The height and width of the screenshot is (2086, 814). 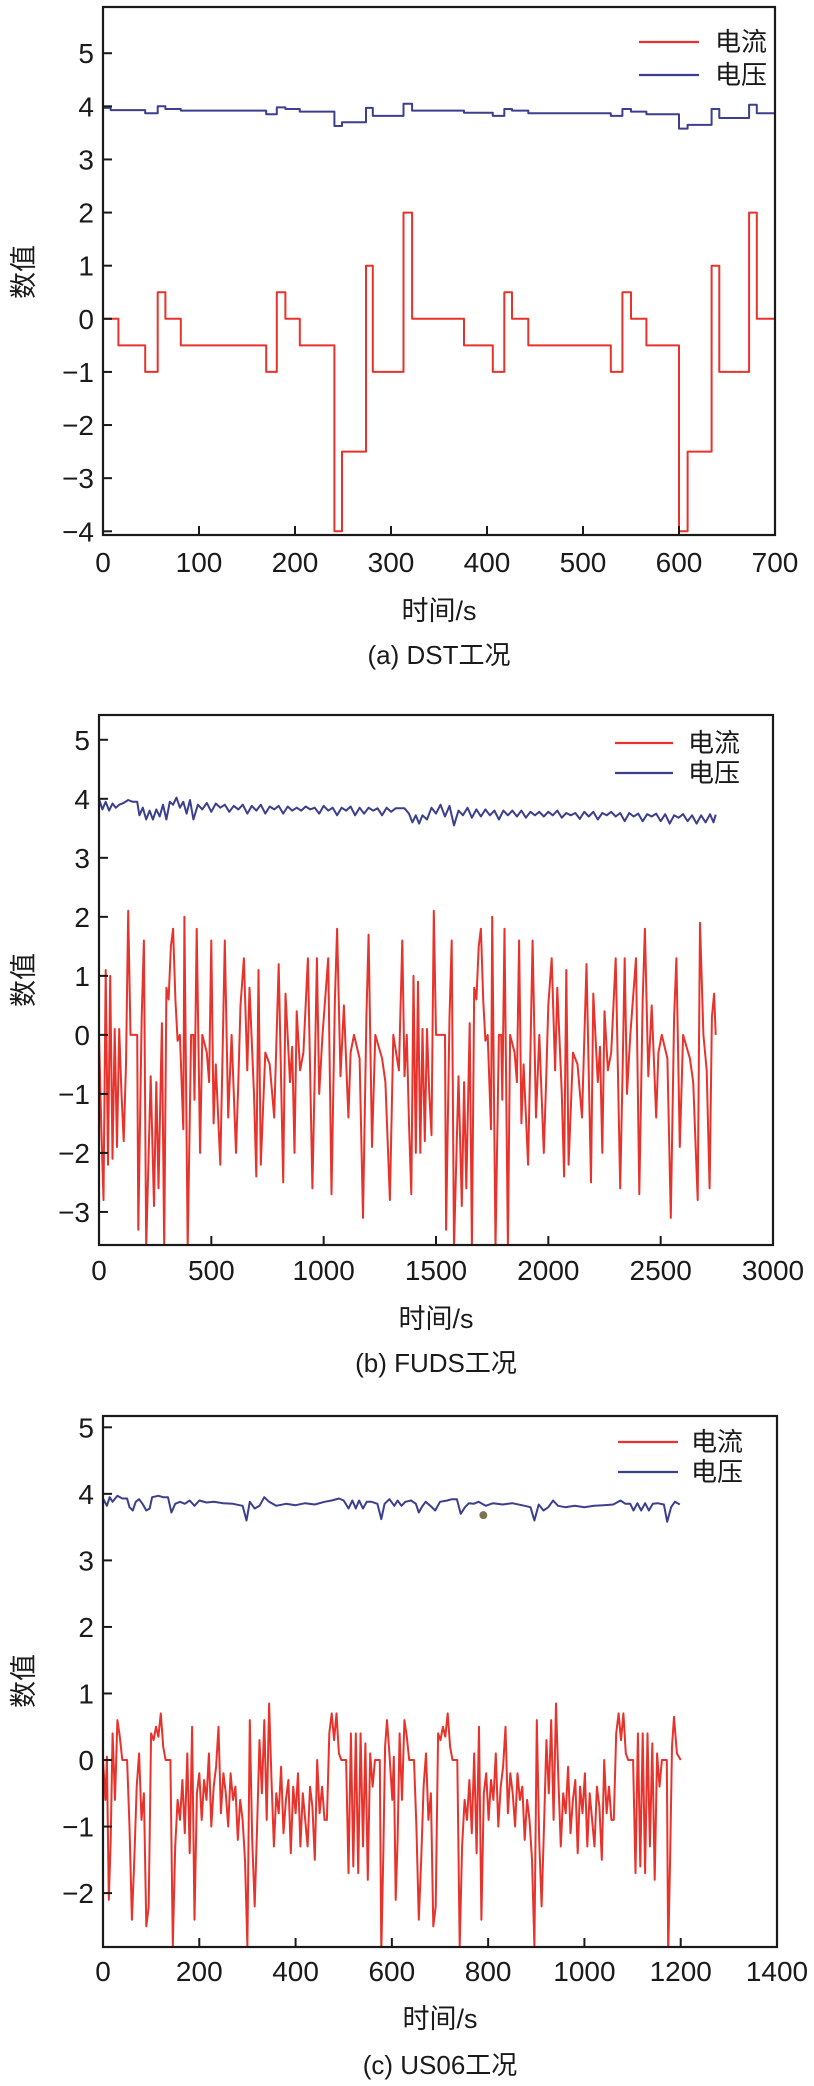 What do you see at coordinates (440, 2065) in the screenshot?
I see `panel-caption: (c) US06工况` at bounding box center [440, 2065].